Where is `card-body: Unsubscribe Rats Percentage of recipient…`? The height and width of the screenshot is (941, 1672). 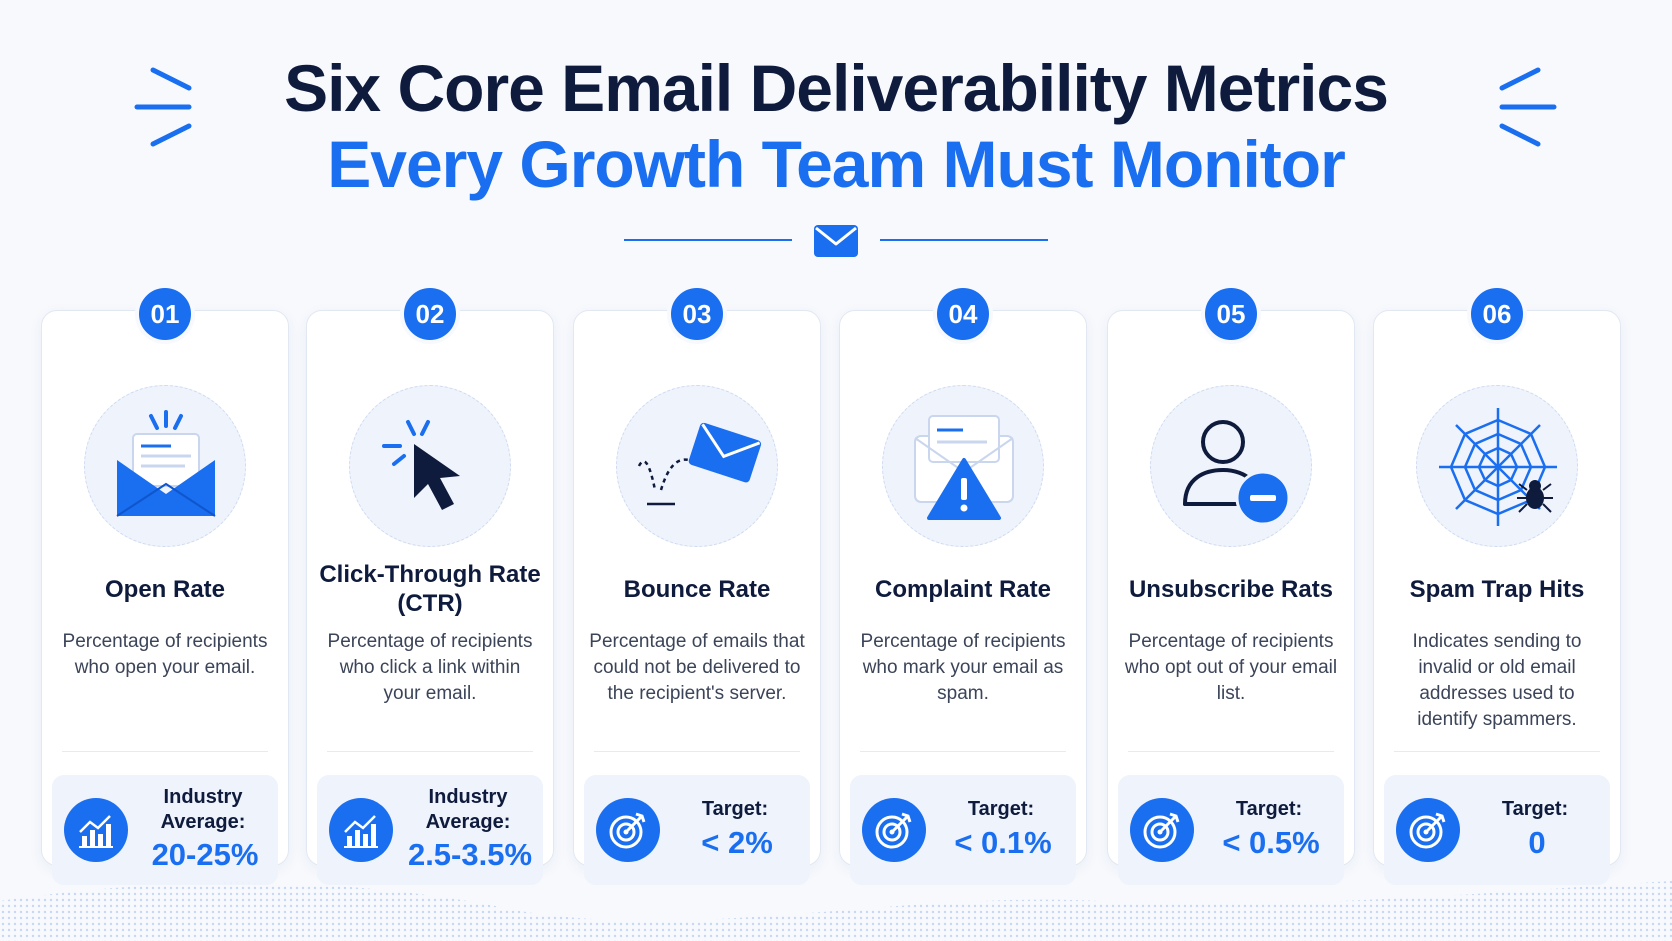 card-body: Unsubscribe Rats Percentage of recipient… is located at coordinates (1231, 597).